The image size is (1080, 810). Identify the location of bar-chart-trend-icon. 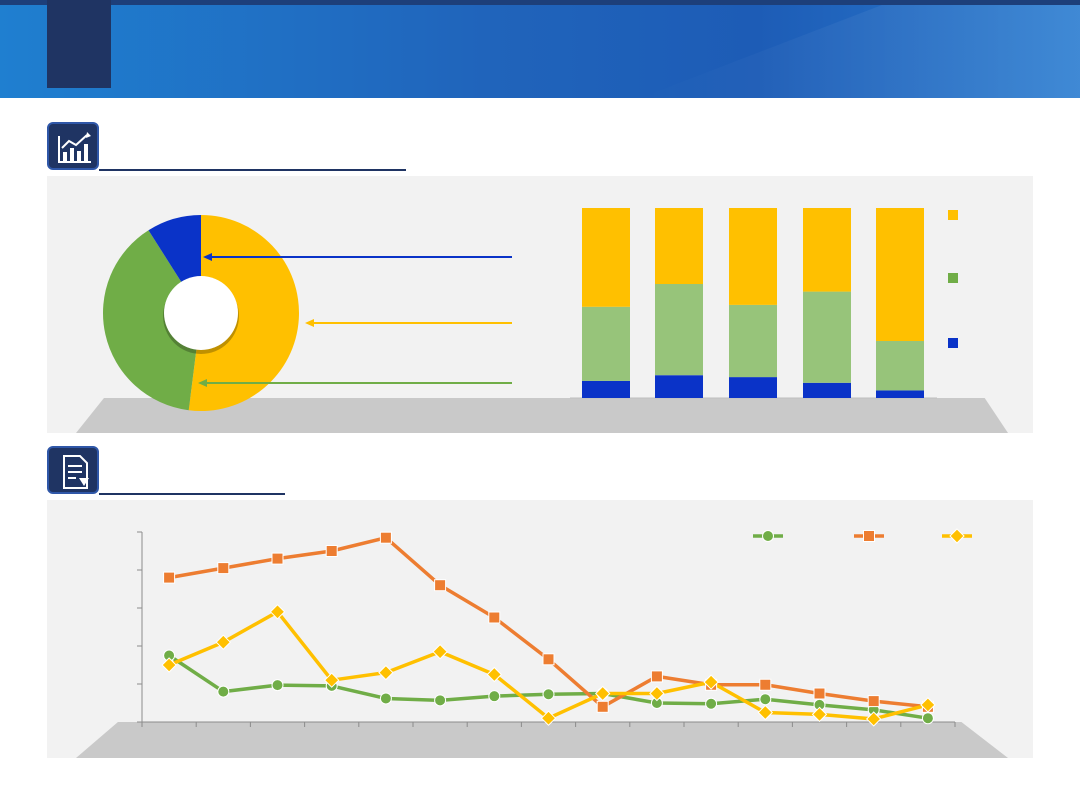
(73, 146).